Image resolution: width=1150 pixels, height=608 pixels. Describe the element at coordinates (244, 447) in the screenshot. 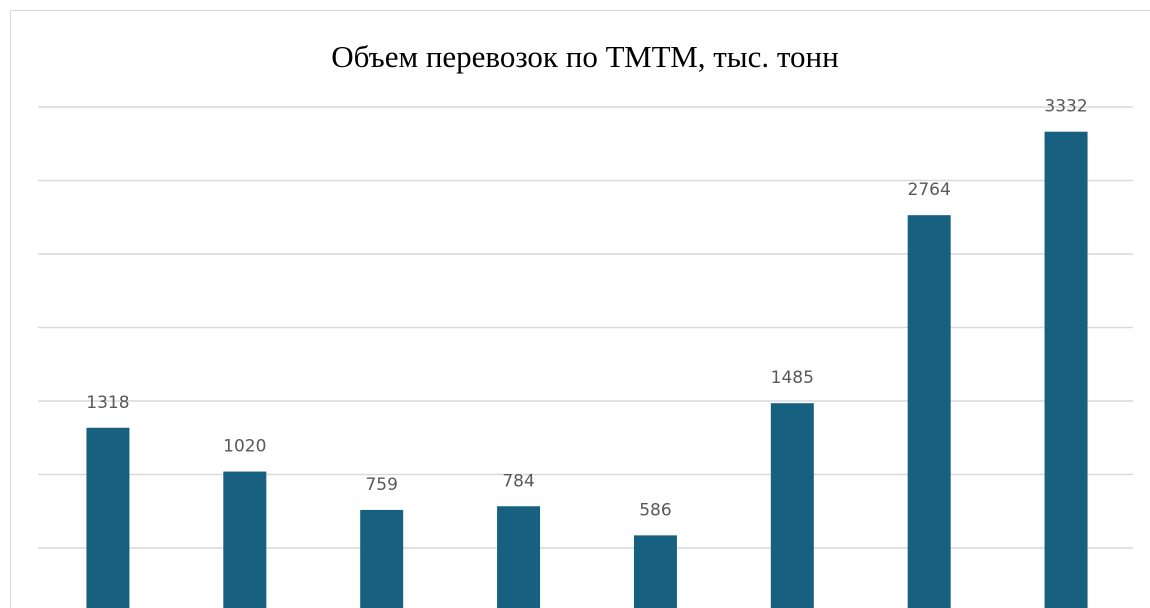

I see `value-label: 1020` at that location.